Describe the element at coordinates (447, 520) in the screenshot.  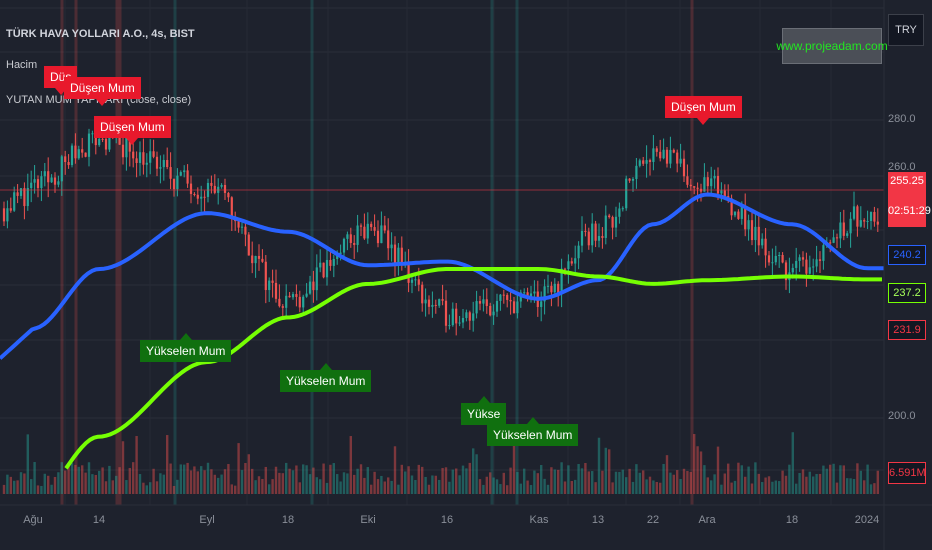
I see `time-tick: 16` at that location.